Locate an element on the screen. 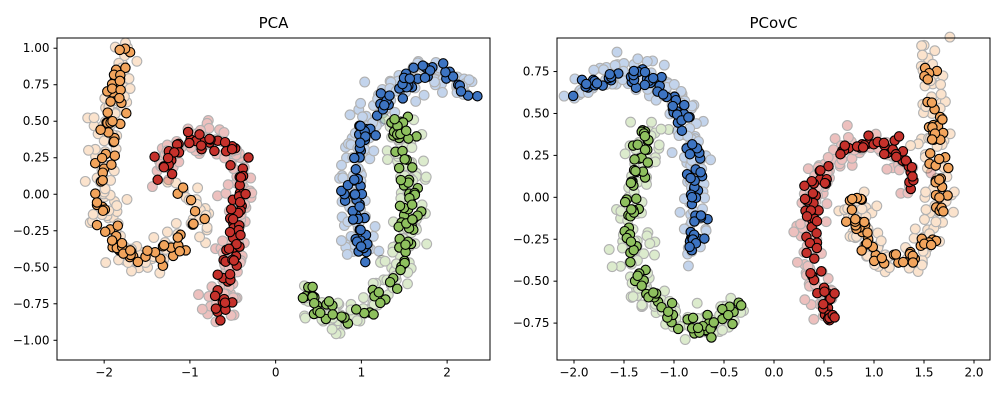 The image size is (1000, 400). panel-title: PCovC is located at coordinates (773, 23).